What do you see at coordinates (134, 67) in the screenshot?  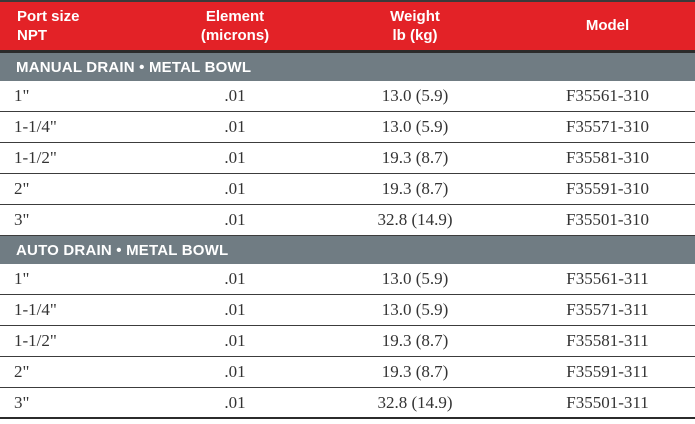 I see `section-title: MANUAL DRAIN • METAL BOWL` at bounding box center [134, 67].